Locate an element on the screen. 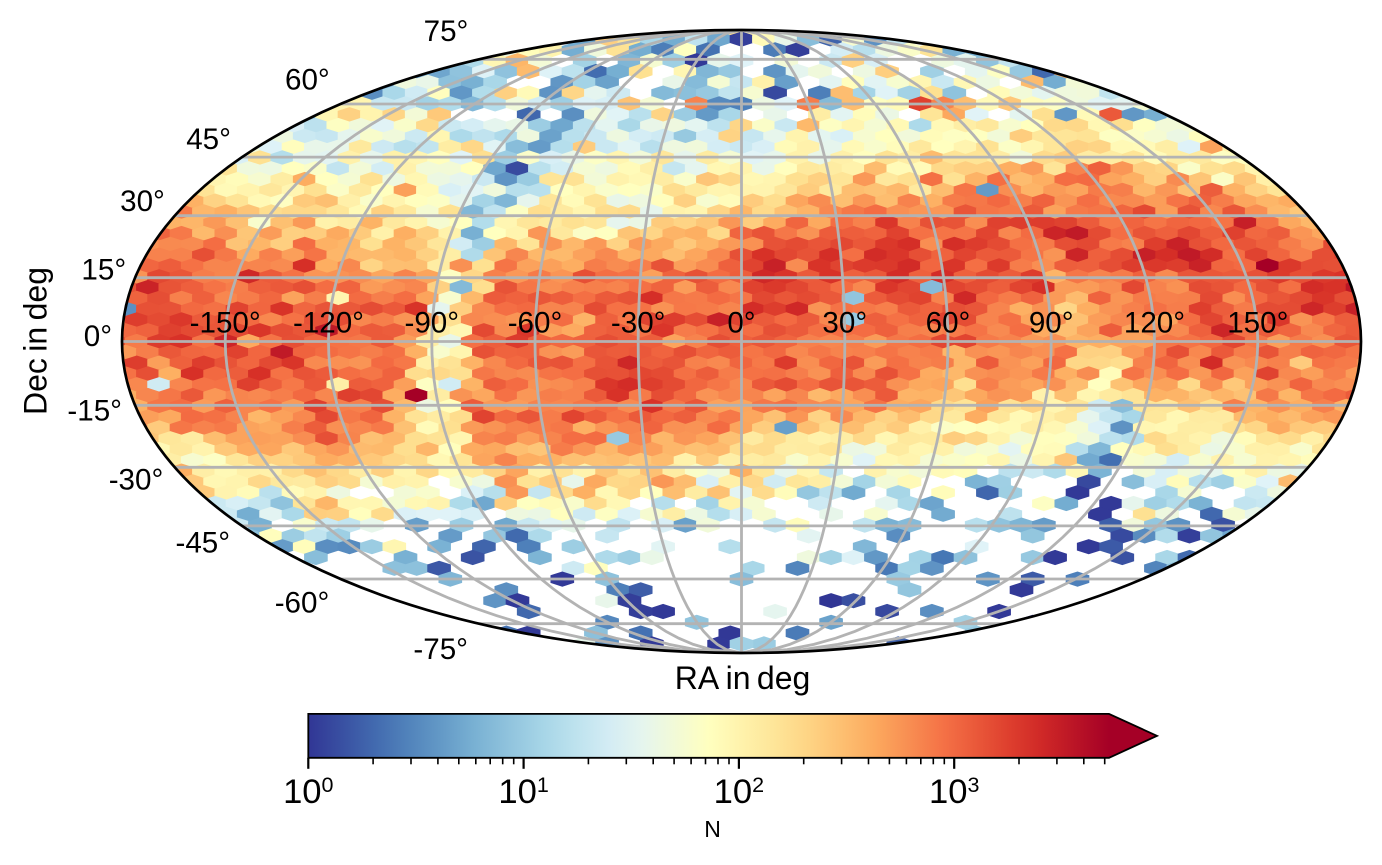  svg-text: RA in deg is located at coordinates (743, 678).